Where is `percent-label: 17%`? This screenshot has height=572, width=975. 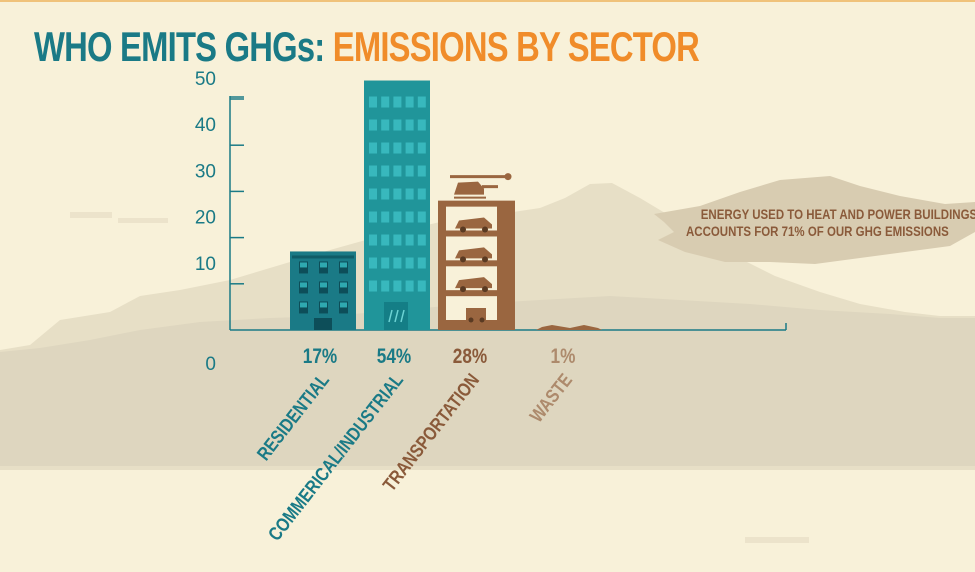
percent-label: 17% is located at coordinates (320, 357).